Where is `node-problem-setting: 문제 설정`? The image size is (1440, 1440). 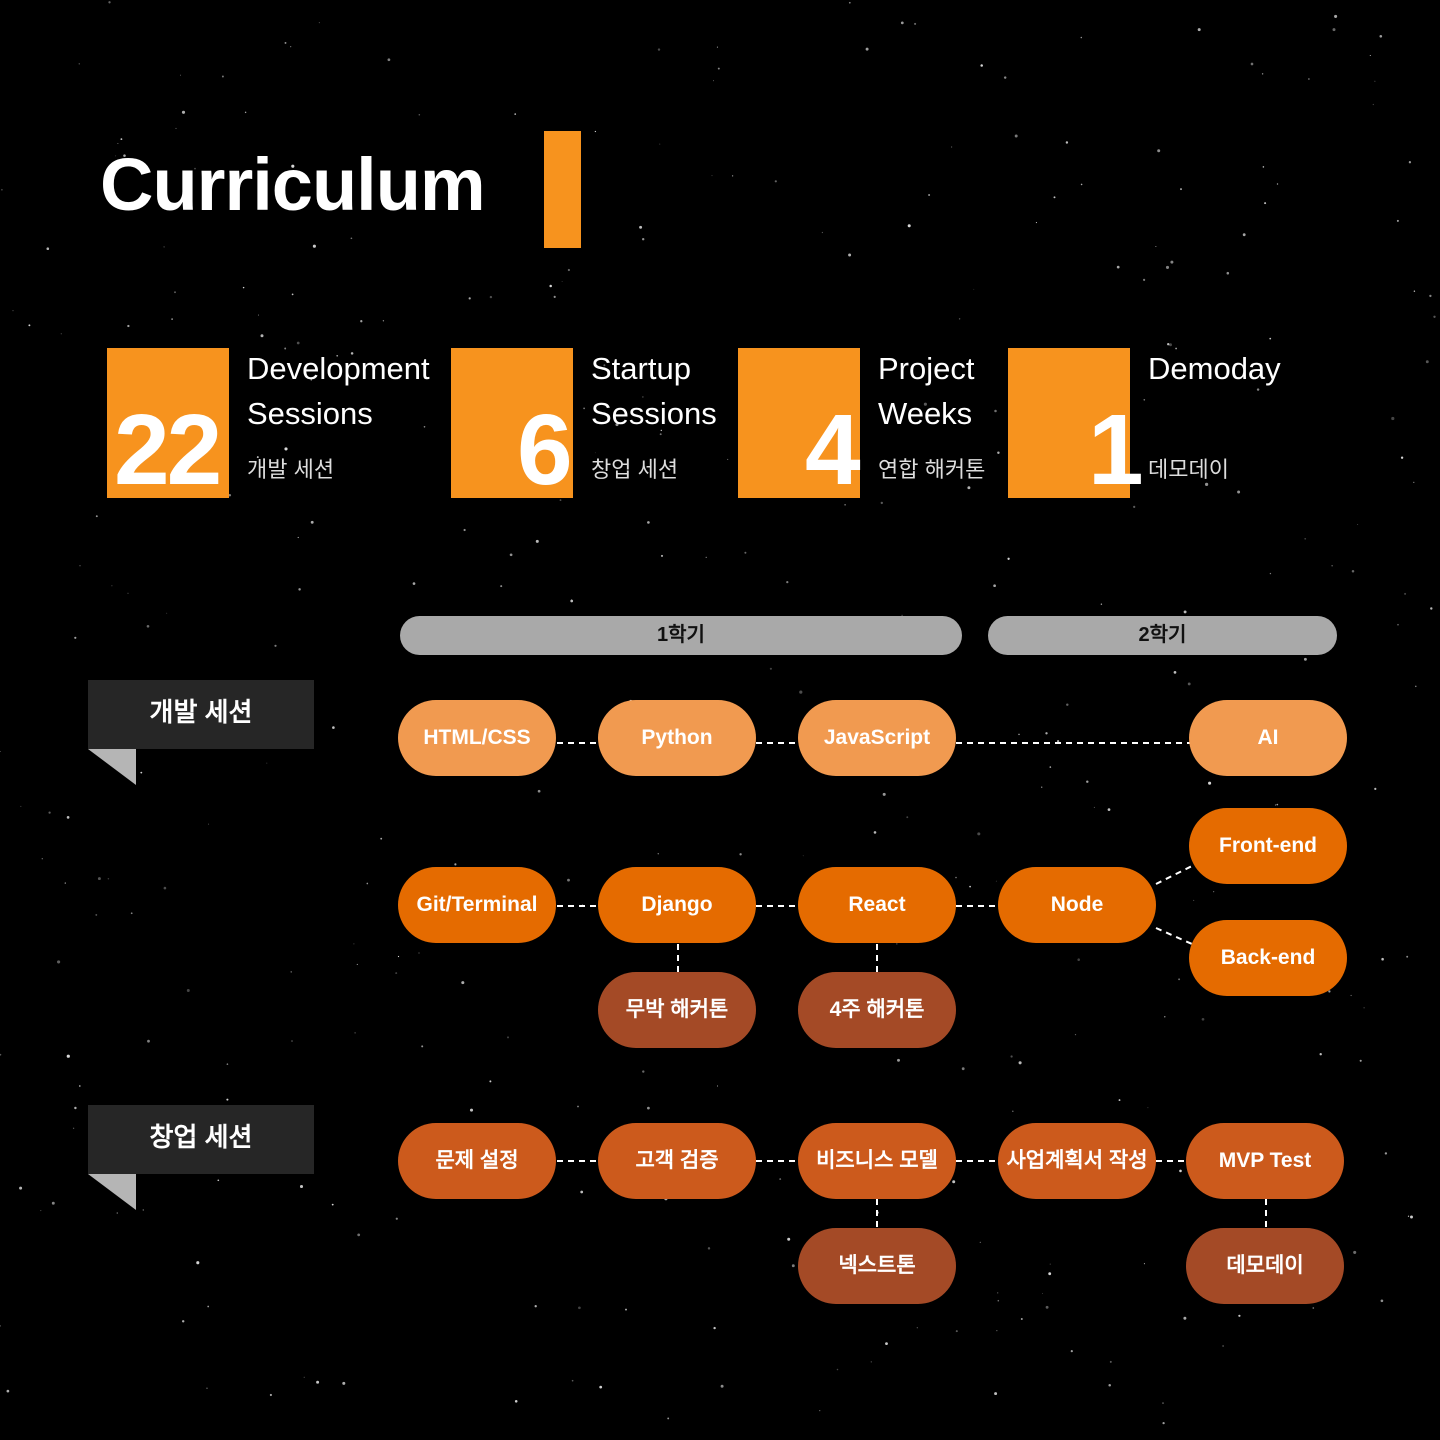 node-problem-setting: 문제 설정 is located at coordinates (477, 1161).